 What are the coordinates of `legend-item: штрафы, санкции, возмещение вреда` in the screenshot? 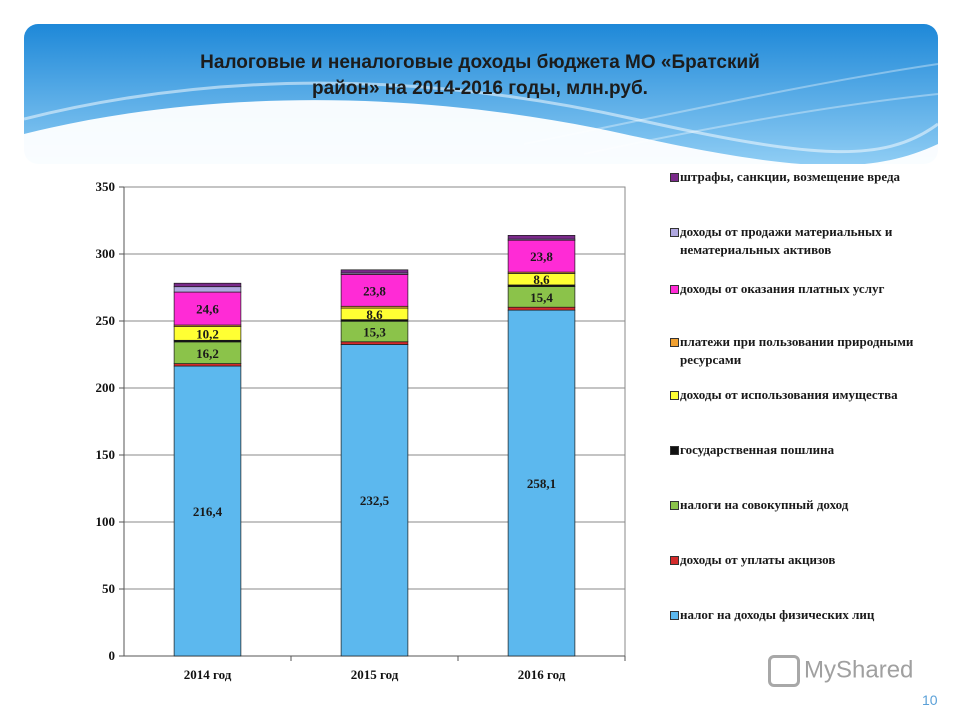 It's located at (793, 177).